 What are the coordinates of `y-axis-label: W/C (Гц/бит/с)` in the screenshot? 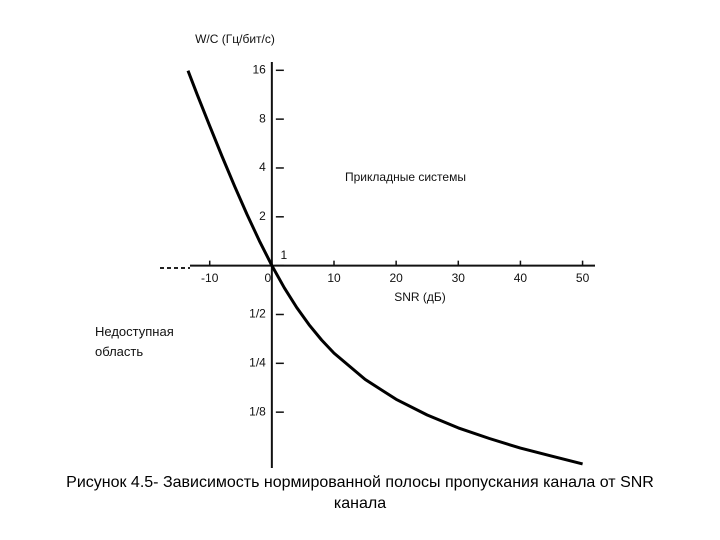 It's located at (235, 39).